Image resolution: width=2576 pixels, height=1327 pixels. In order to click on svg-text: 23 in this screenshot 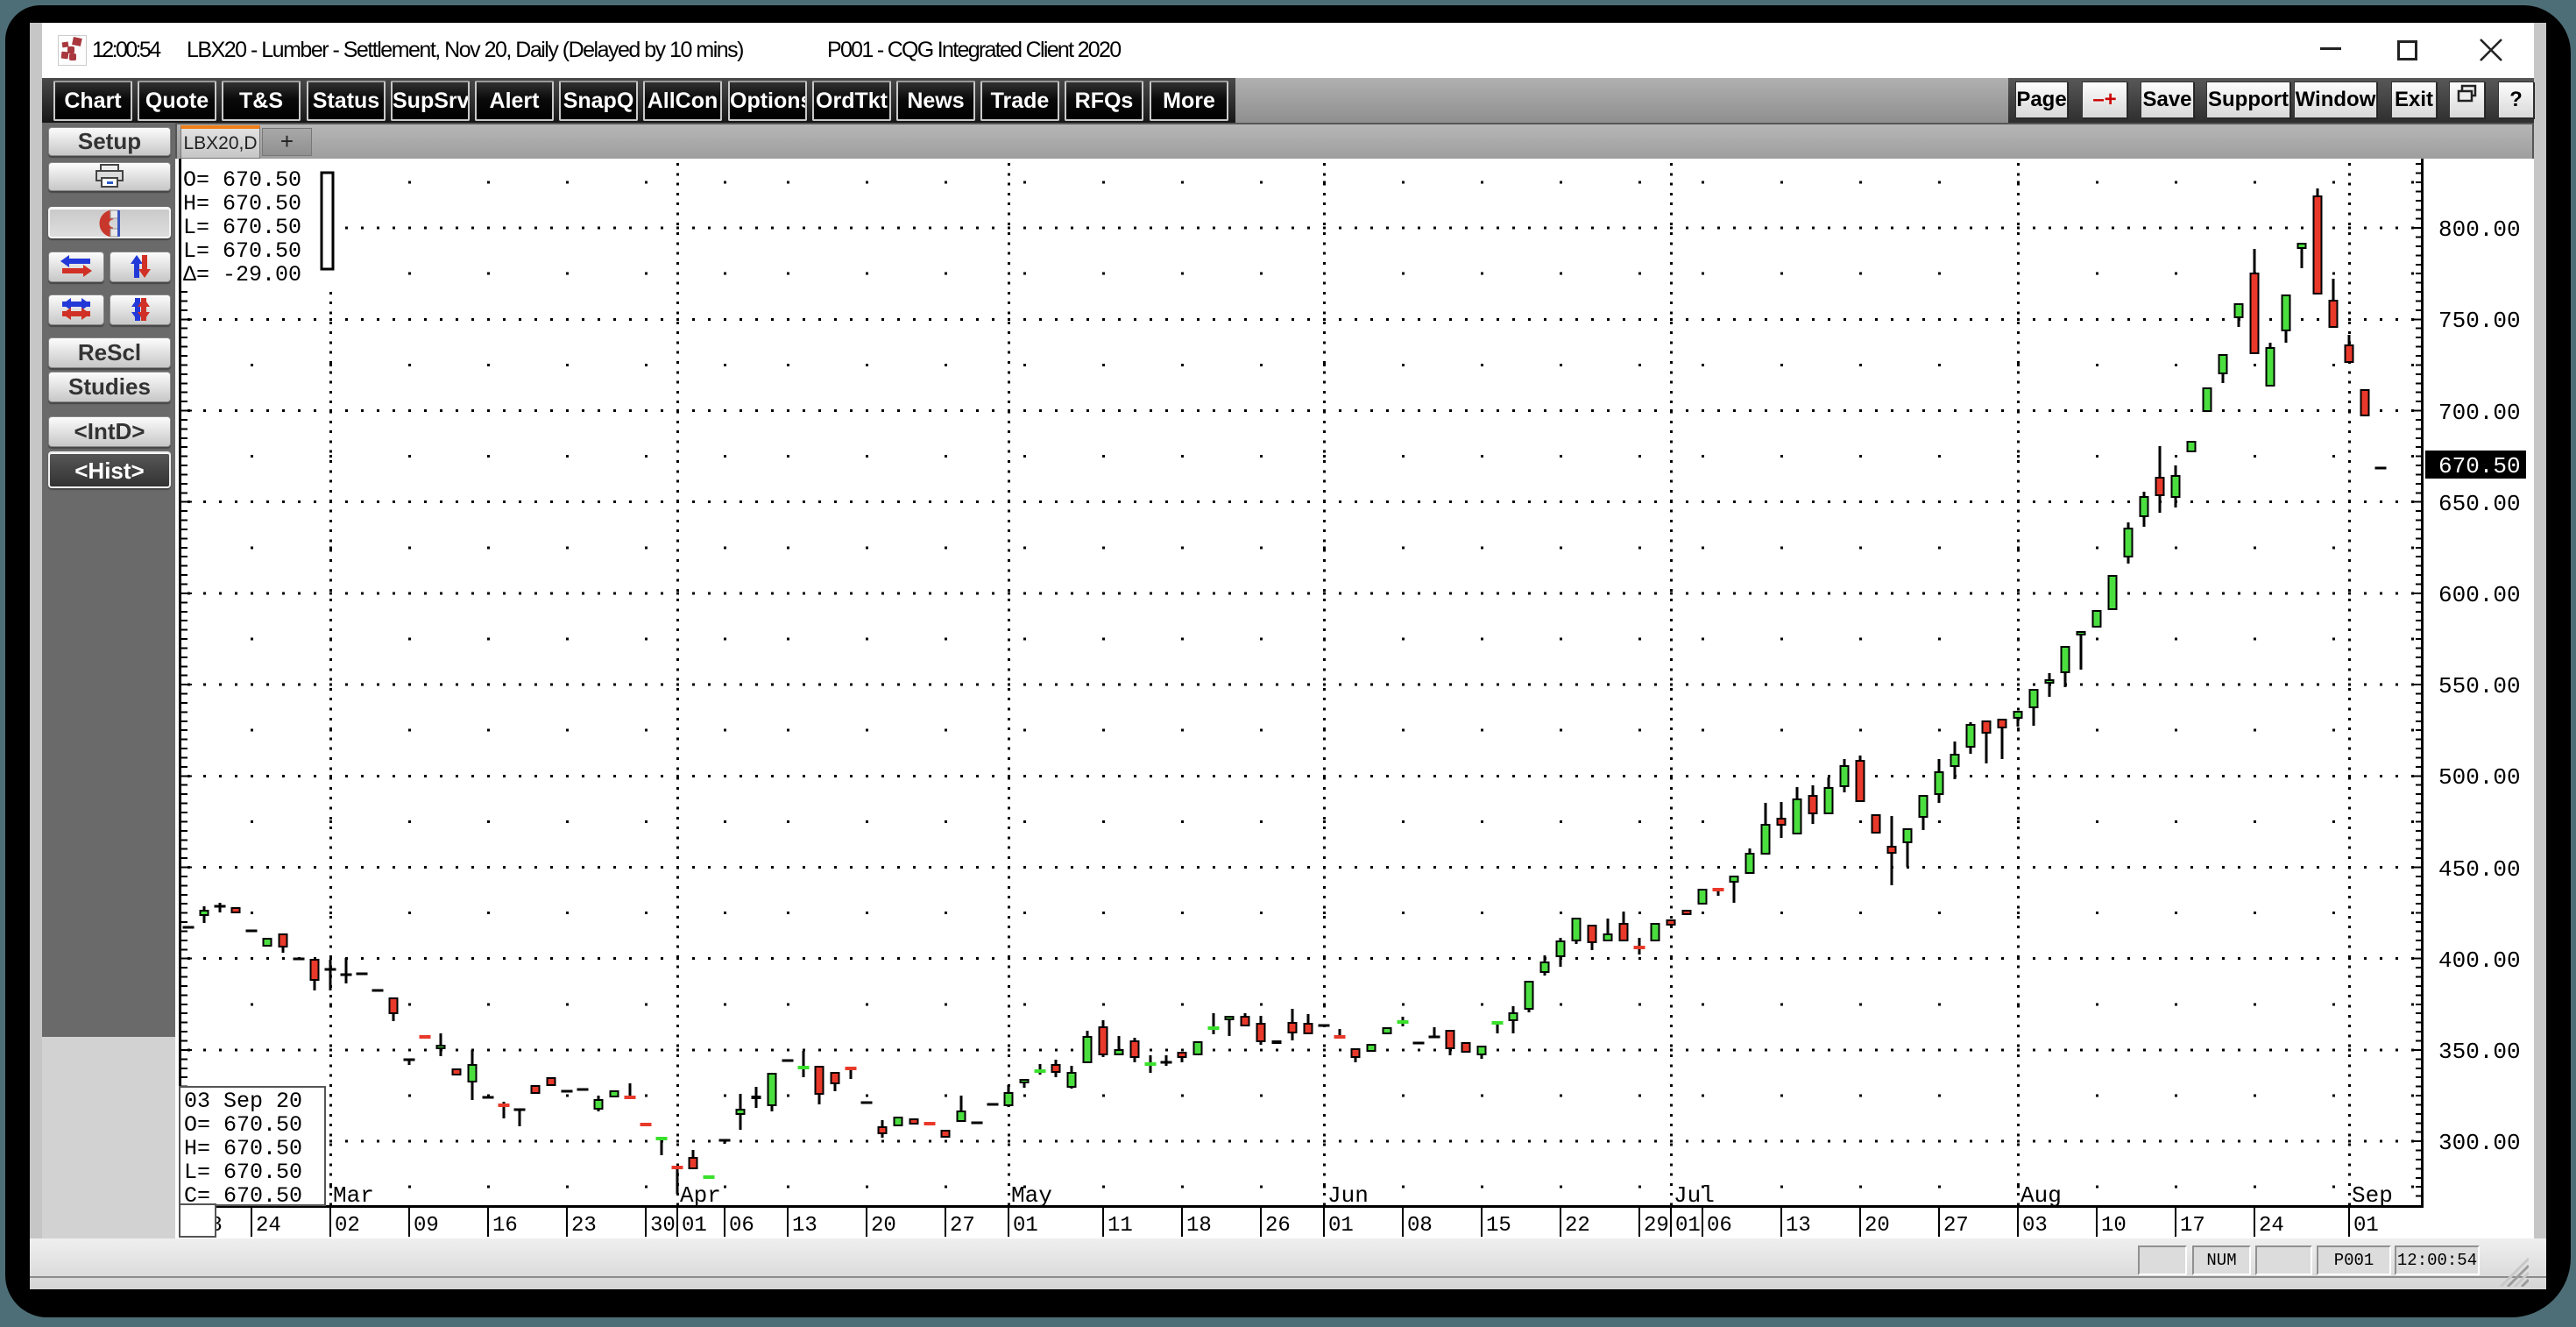, I will do `click(584, 1226)`.